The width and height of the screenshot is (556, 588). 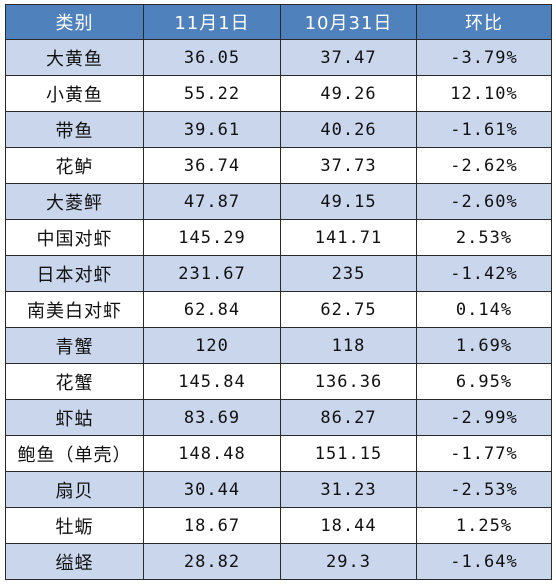 I want to click on cell-oct31-price: 151.15, so click(x=348, y=453).